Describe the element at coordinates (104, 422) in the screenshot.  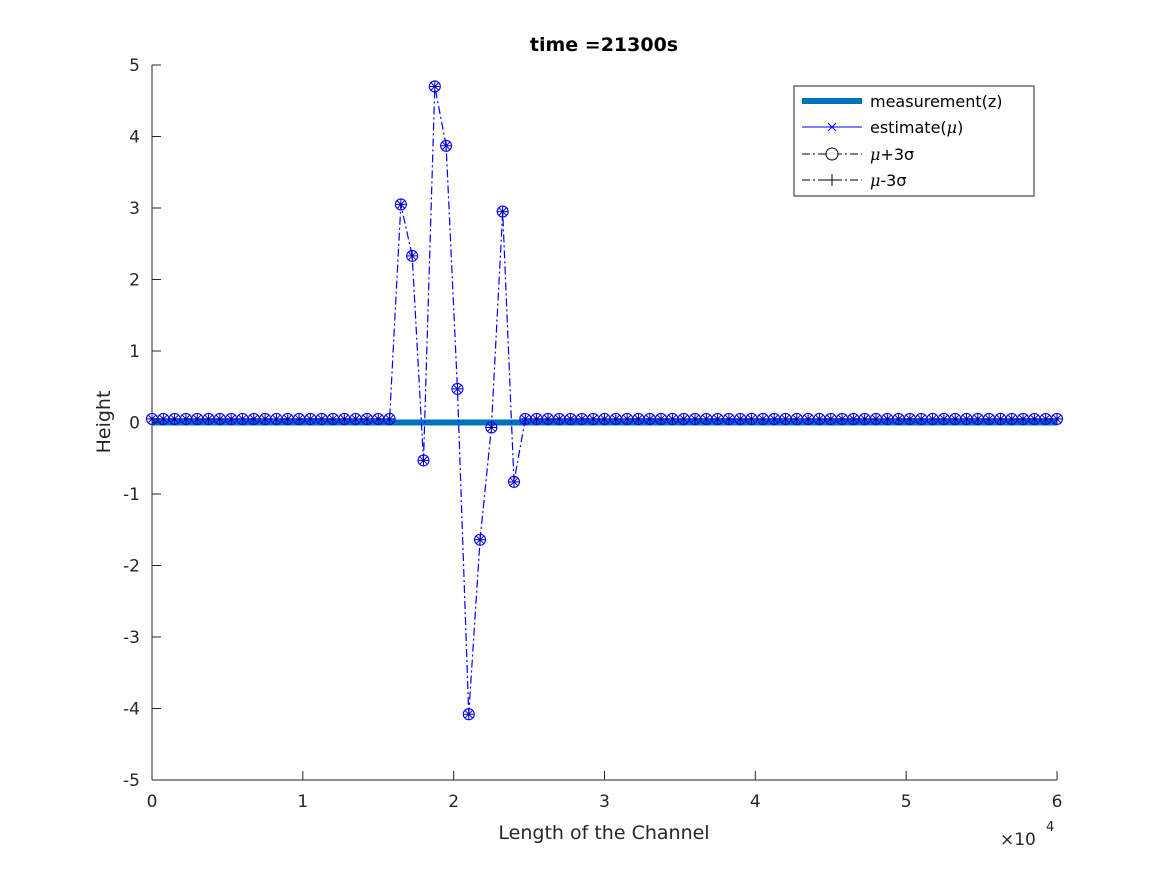
I see `y-axis-label: Height` at that location.